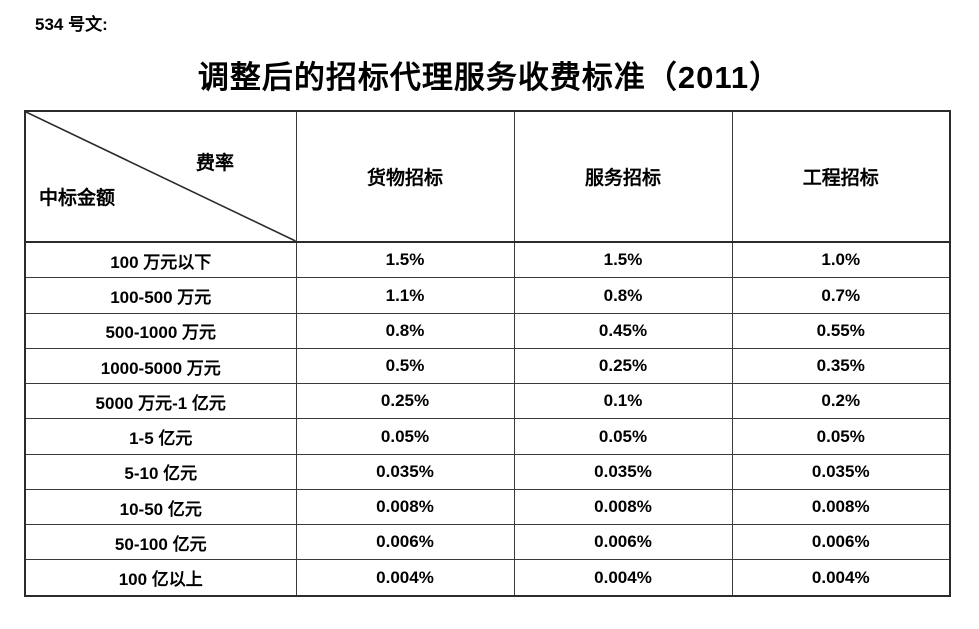  I want to click on corner-cell-content: 费率 中标金额, so click(161, 176).